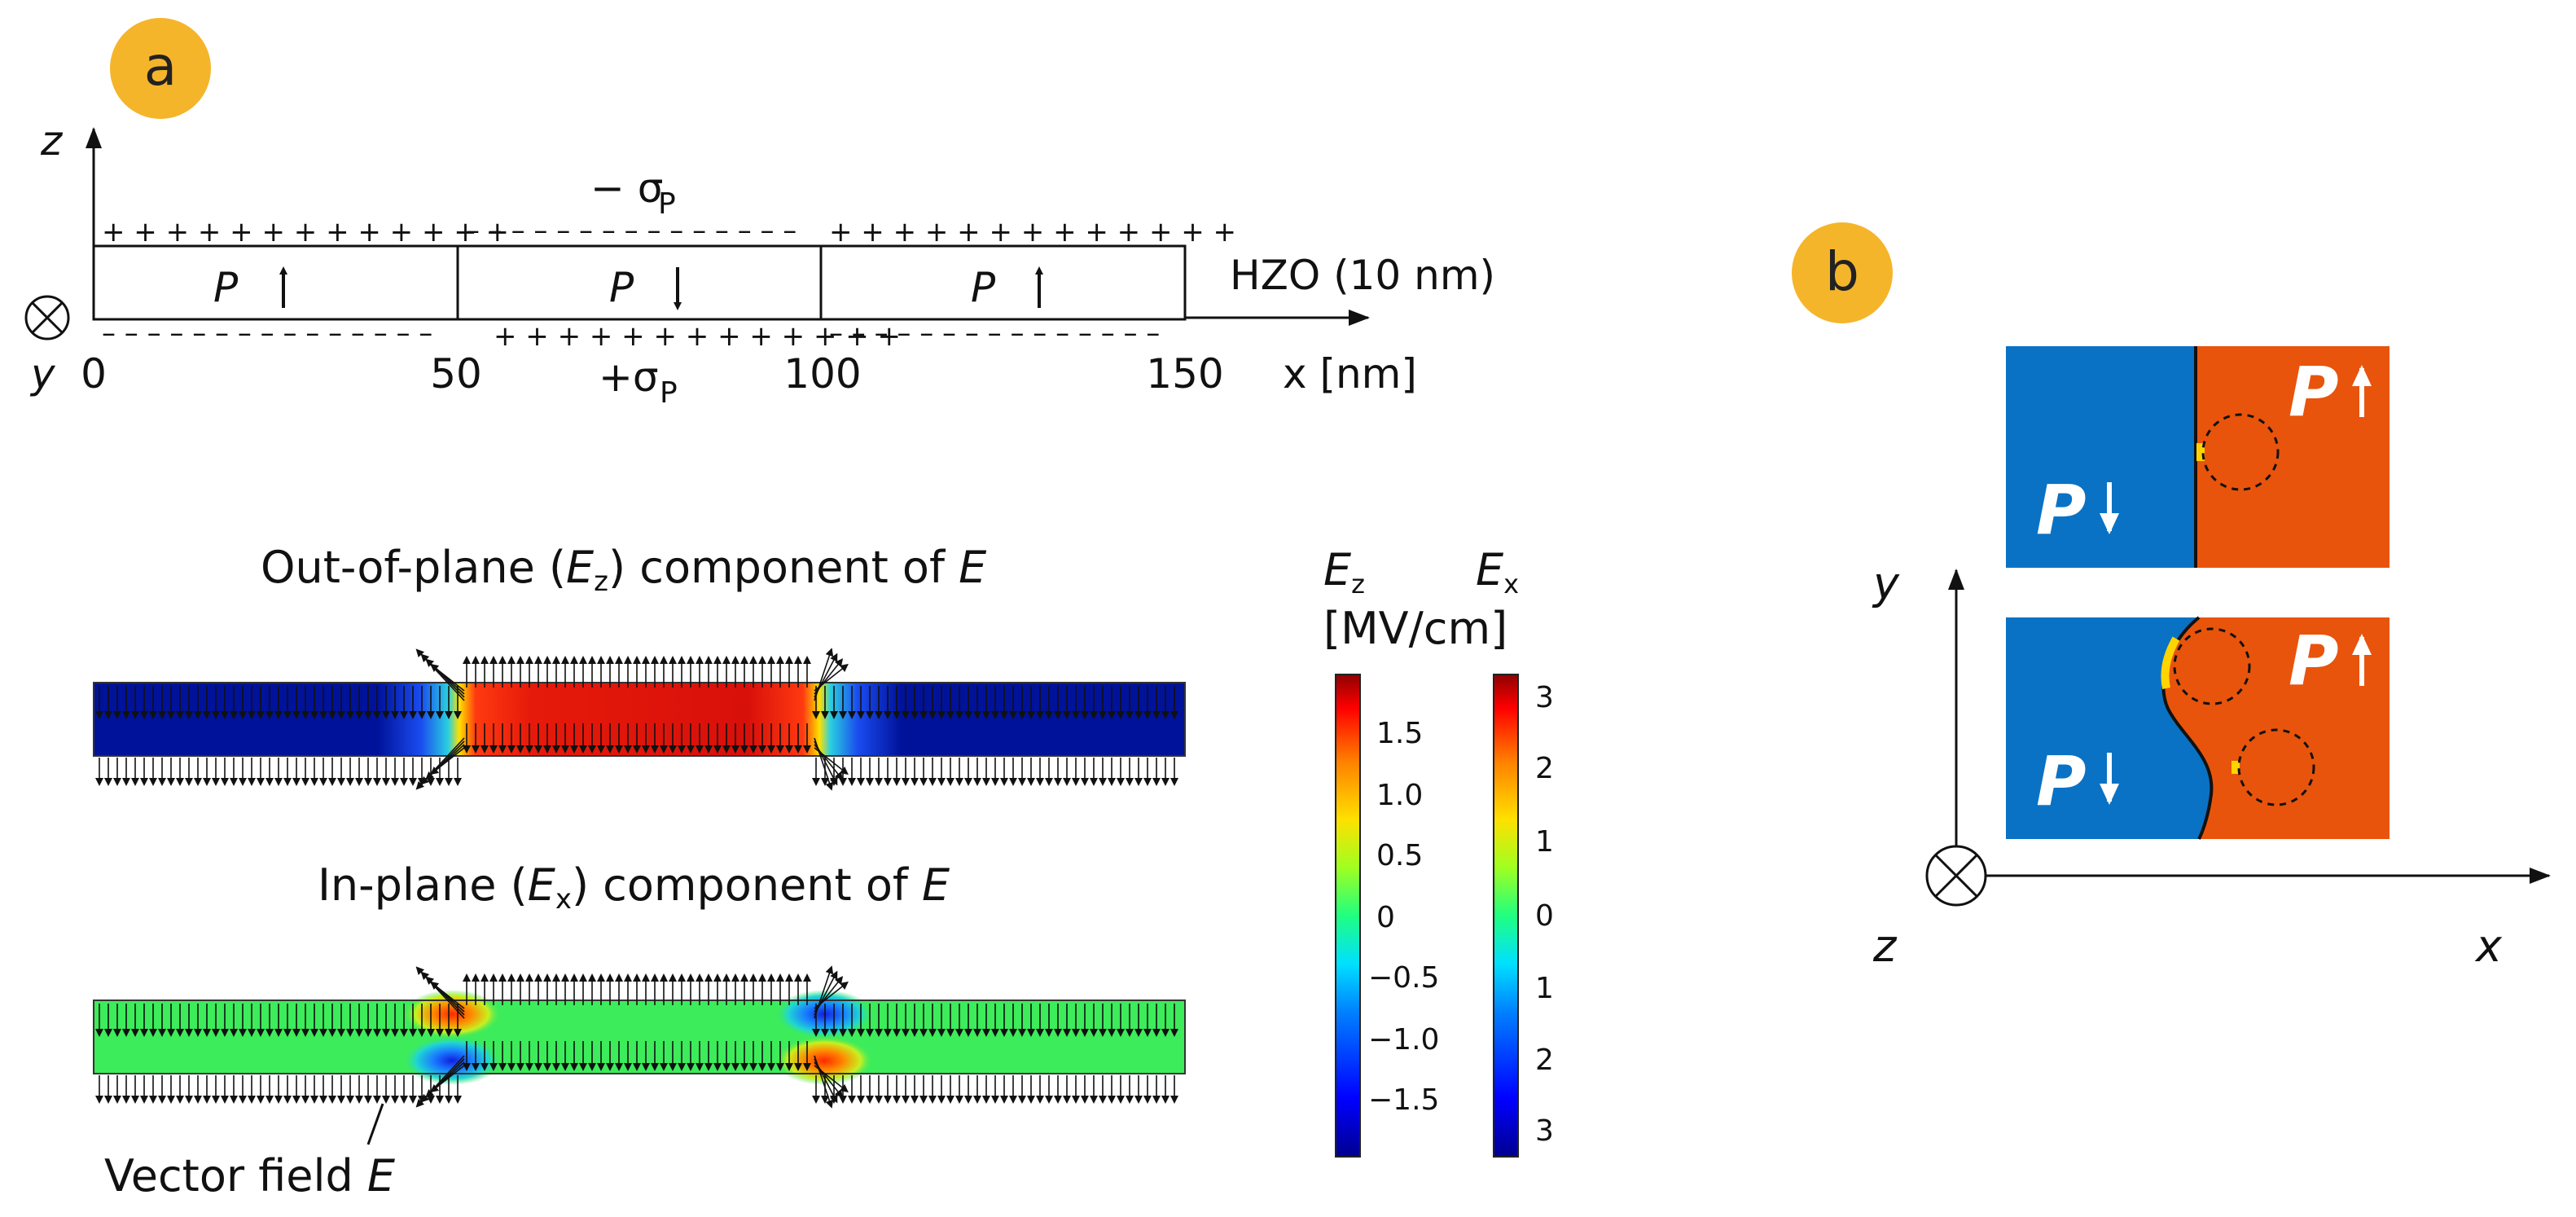 The image size is (2576, 1217). Describe the element at coordinates (621, 287) in the screenshot. I see `domain-2-label: P` at that location.